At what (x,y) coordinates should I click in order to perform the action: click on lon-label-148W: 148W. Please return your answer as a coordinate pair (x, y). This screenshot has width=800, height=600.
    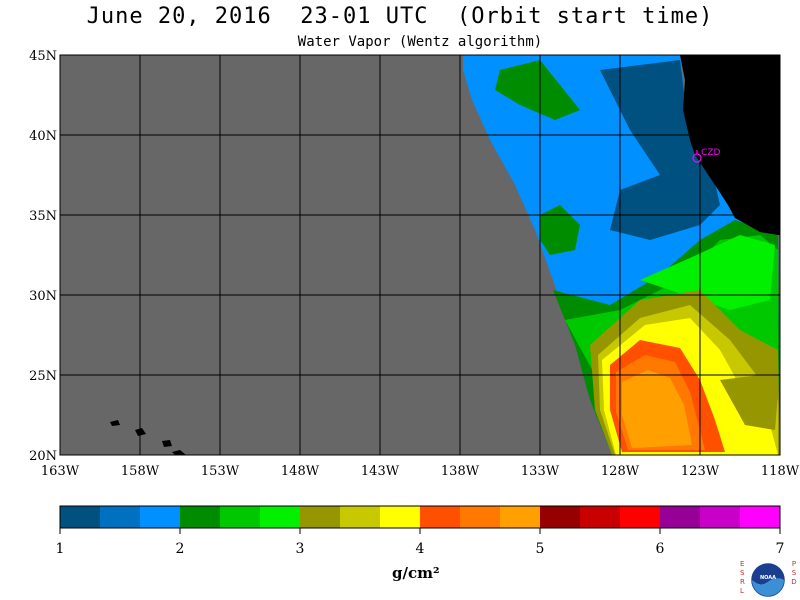
    Looking at the image, I should click on (300, 471).